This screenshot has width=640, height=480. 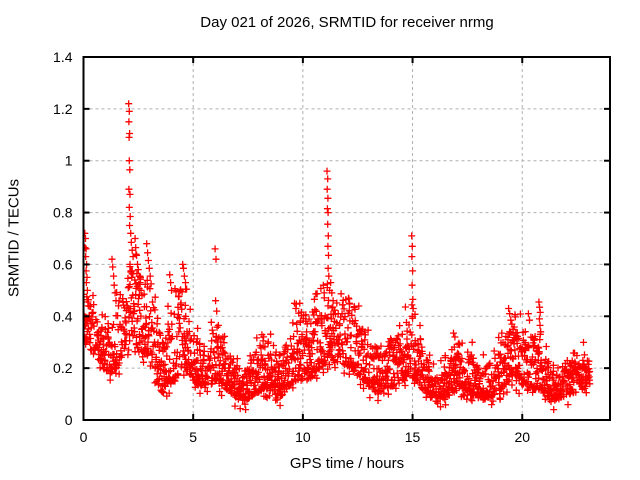 I want to click on y-tick-label: 0.6, so click(x=63, y=264).